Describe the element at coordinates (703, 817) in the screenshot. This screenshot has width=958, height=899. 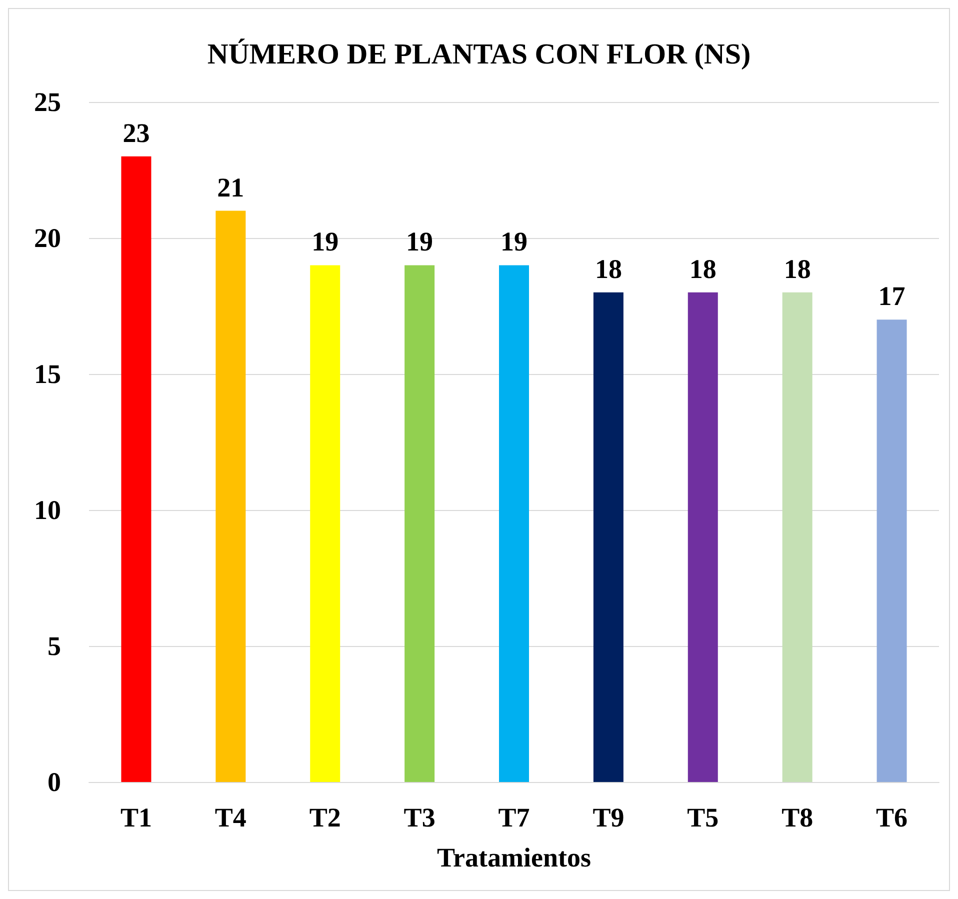
I see `x-tick-label: T5` at that location.